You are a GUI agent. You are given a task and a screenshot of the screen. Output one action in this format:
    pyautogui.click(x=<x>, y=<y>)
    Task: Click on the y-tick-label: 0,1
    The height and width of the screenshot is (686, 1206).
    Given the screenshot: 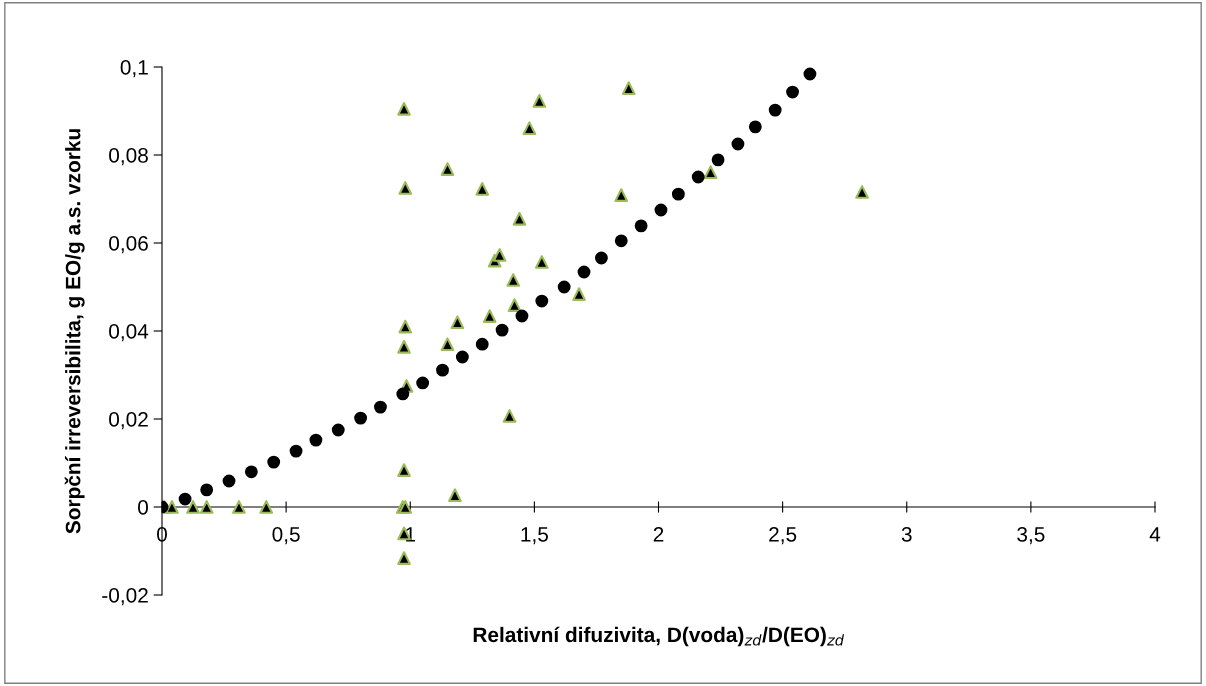 What is the action you would take?
    pyautogui.click(x=134, y=69)
    